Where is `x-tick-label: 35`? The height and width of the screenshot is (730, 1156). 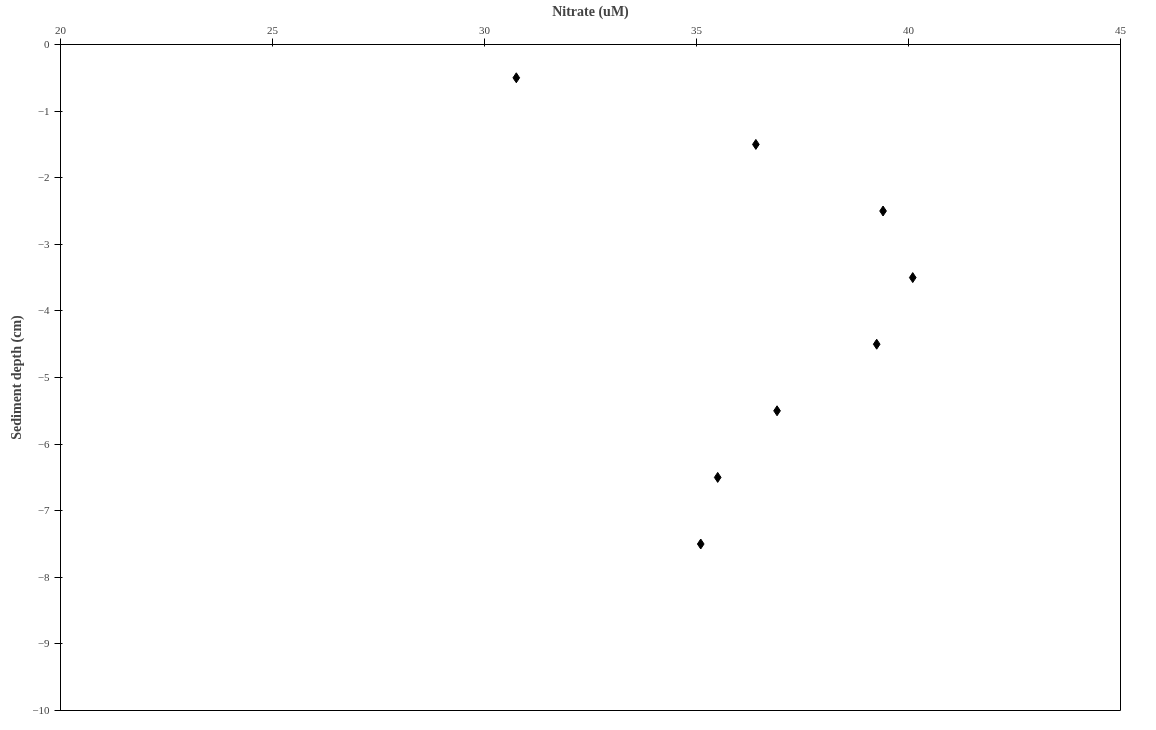
x-tick-label: 35 is located at coordinates (697, 29).